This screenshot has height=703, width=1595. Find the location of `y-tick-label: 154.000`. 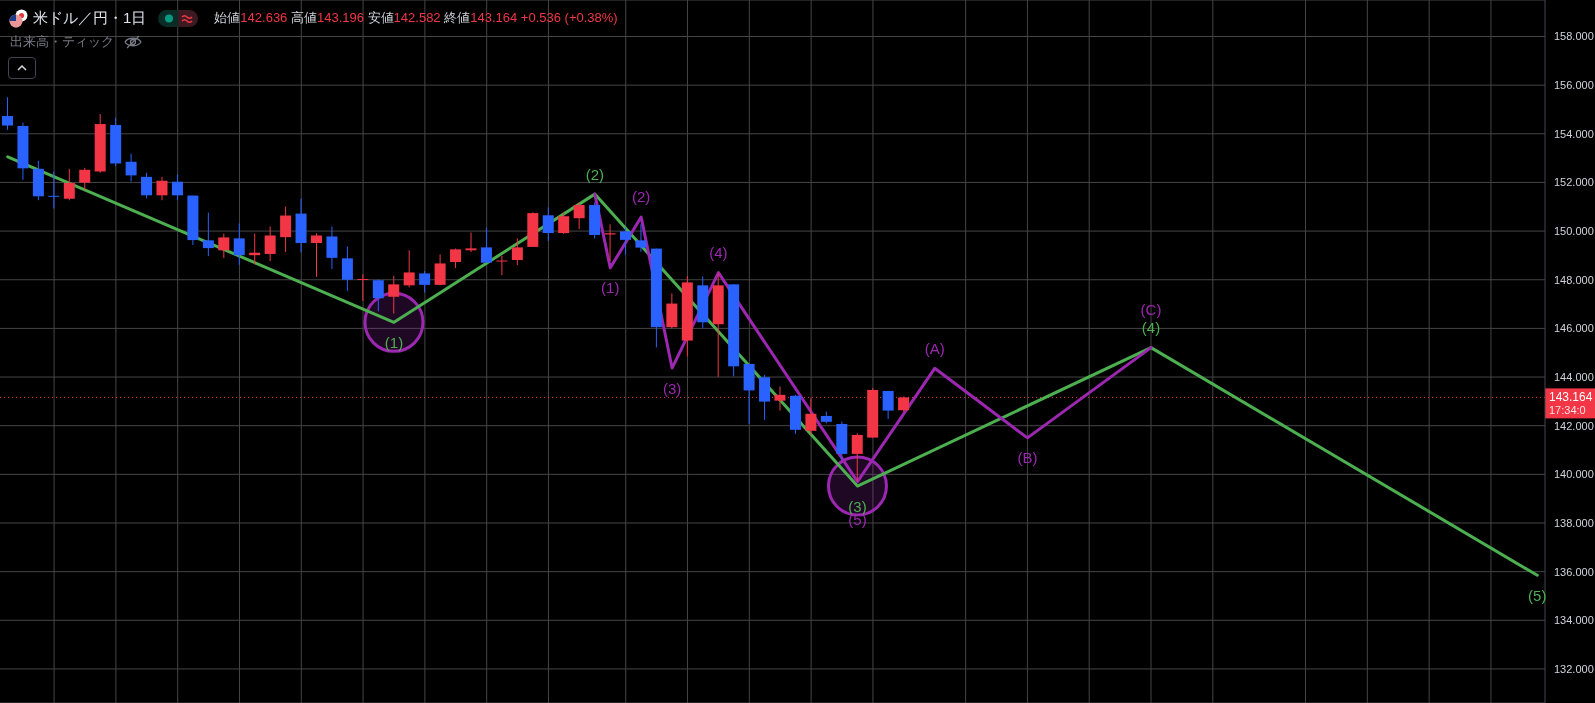

y-tick-label: 154.000 is located at coordinates (1574, 133).